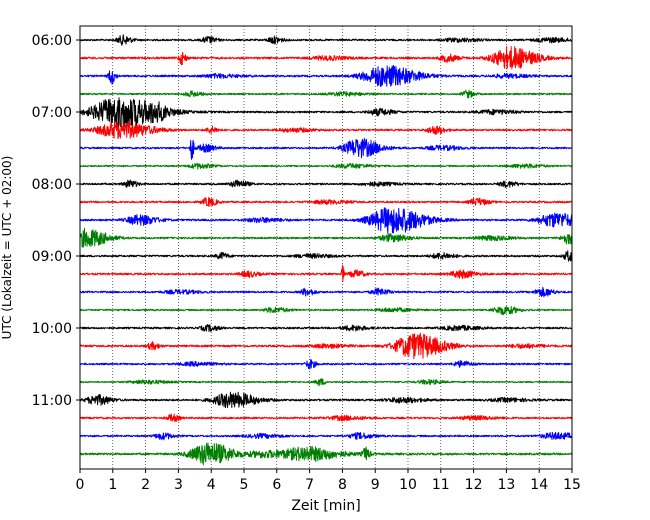 Image resolution: width=650 pixels, height=520 pixels. I want to click on x-axis-label: Zeit [min], so click(325, 506).